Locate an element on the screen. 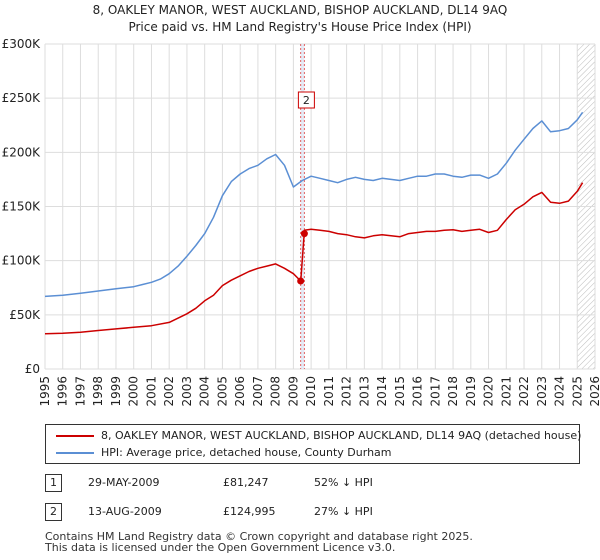 This screenshot has height=560, width=600. legend-swatch-property is located at coordinates (75, 436).